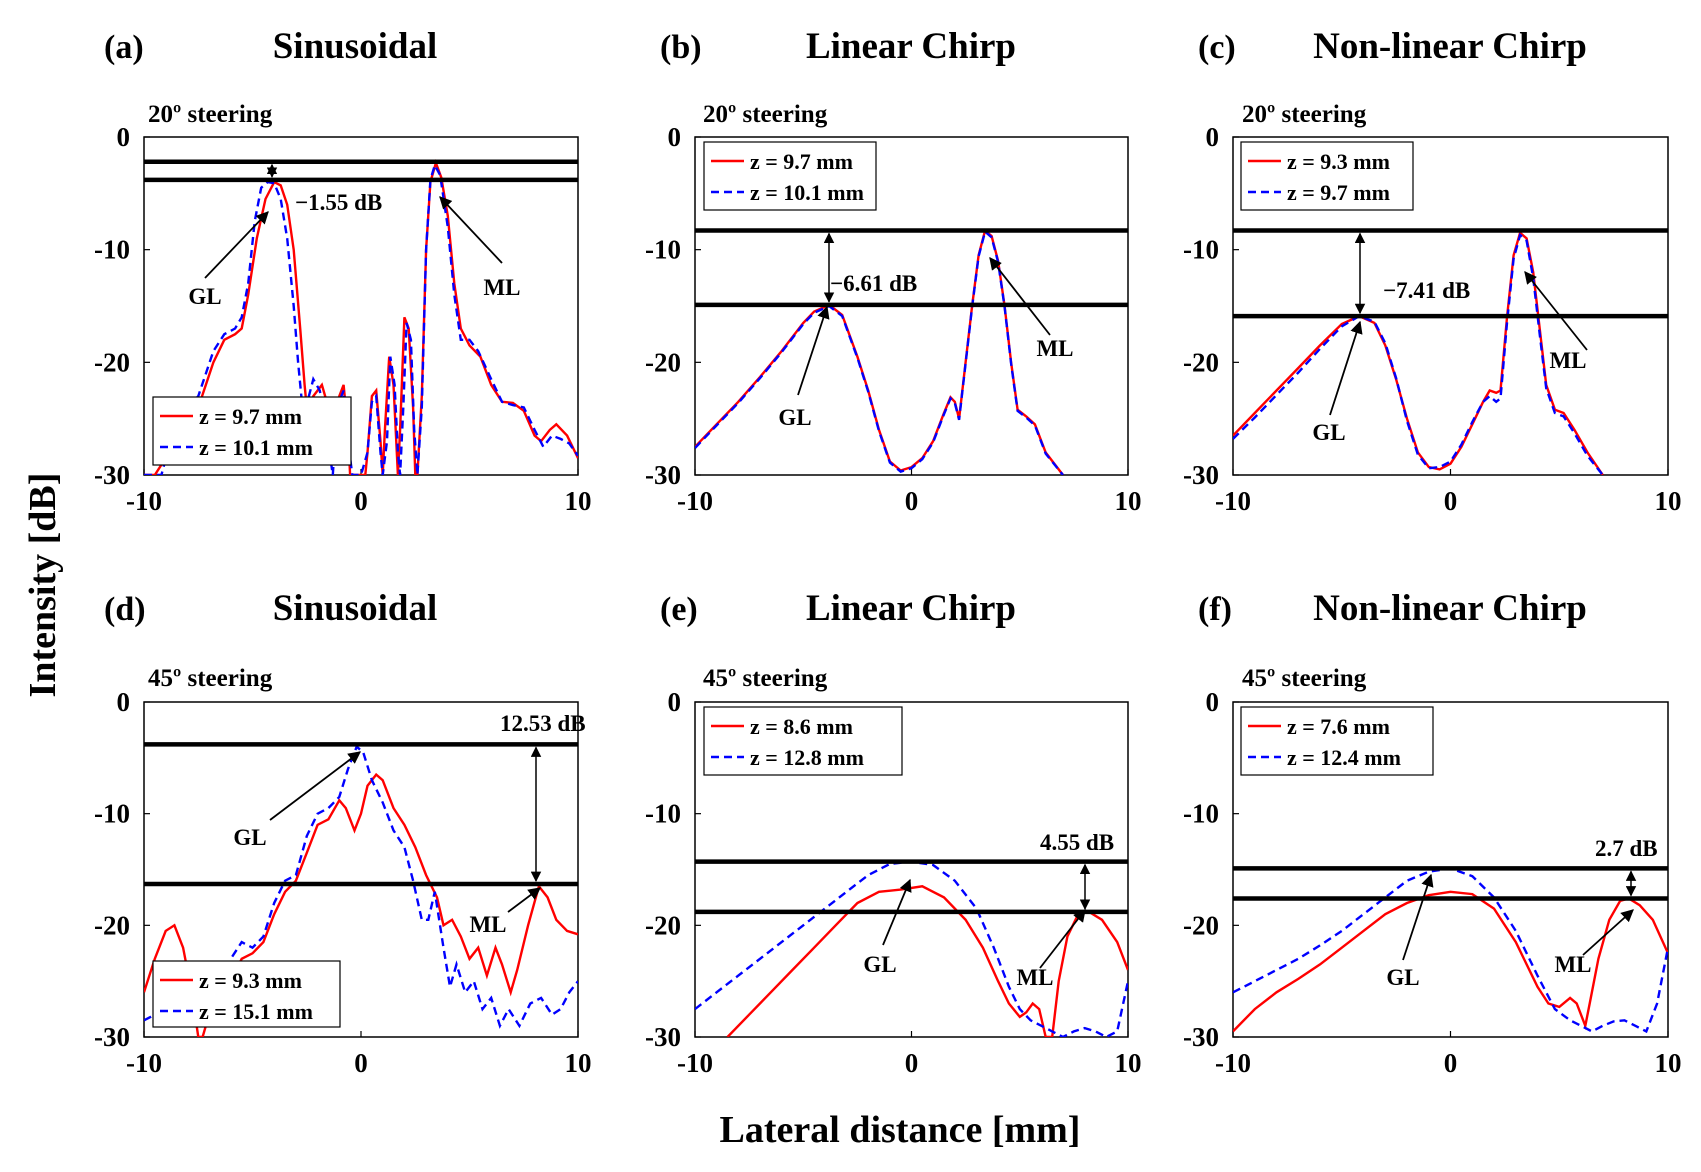 This screenshot has height=1172, width=1701. I want to click on legend-entry-1: z = 7.6 mm, so click(1338, 726).